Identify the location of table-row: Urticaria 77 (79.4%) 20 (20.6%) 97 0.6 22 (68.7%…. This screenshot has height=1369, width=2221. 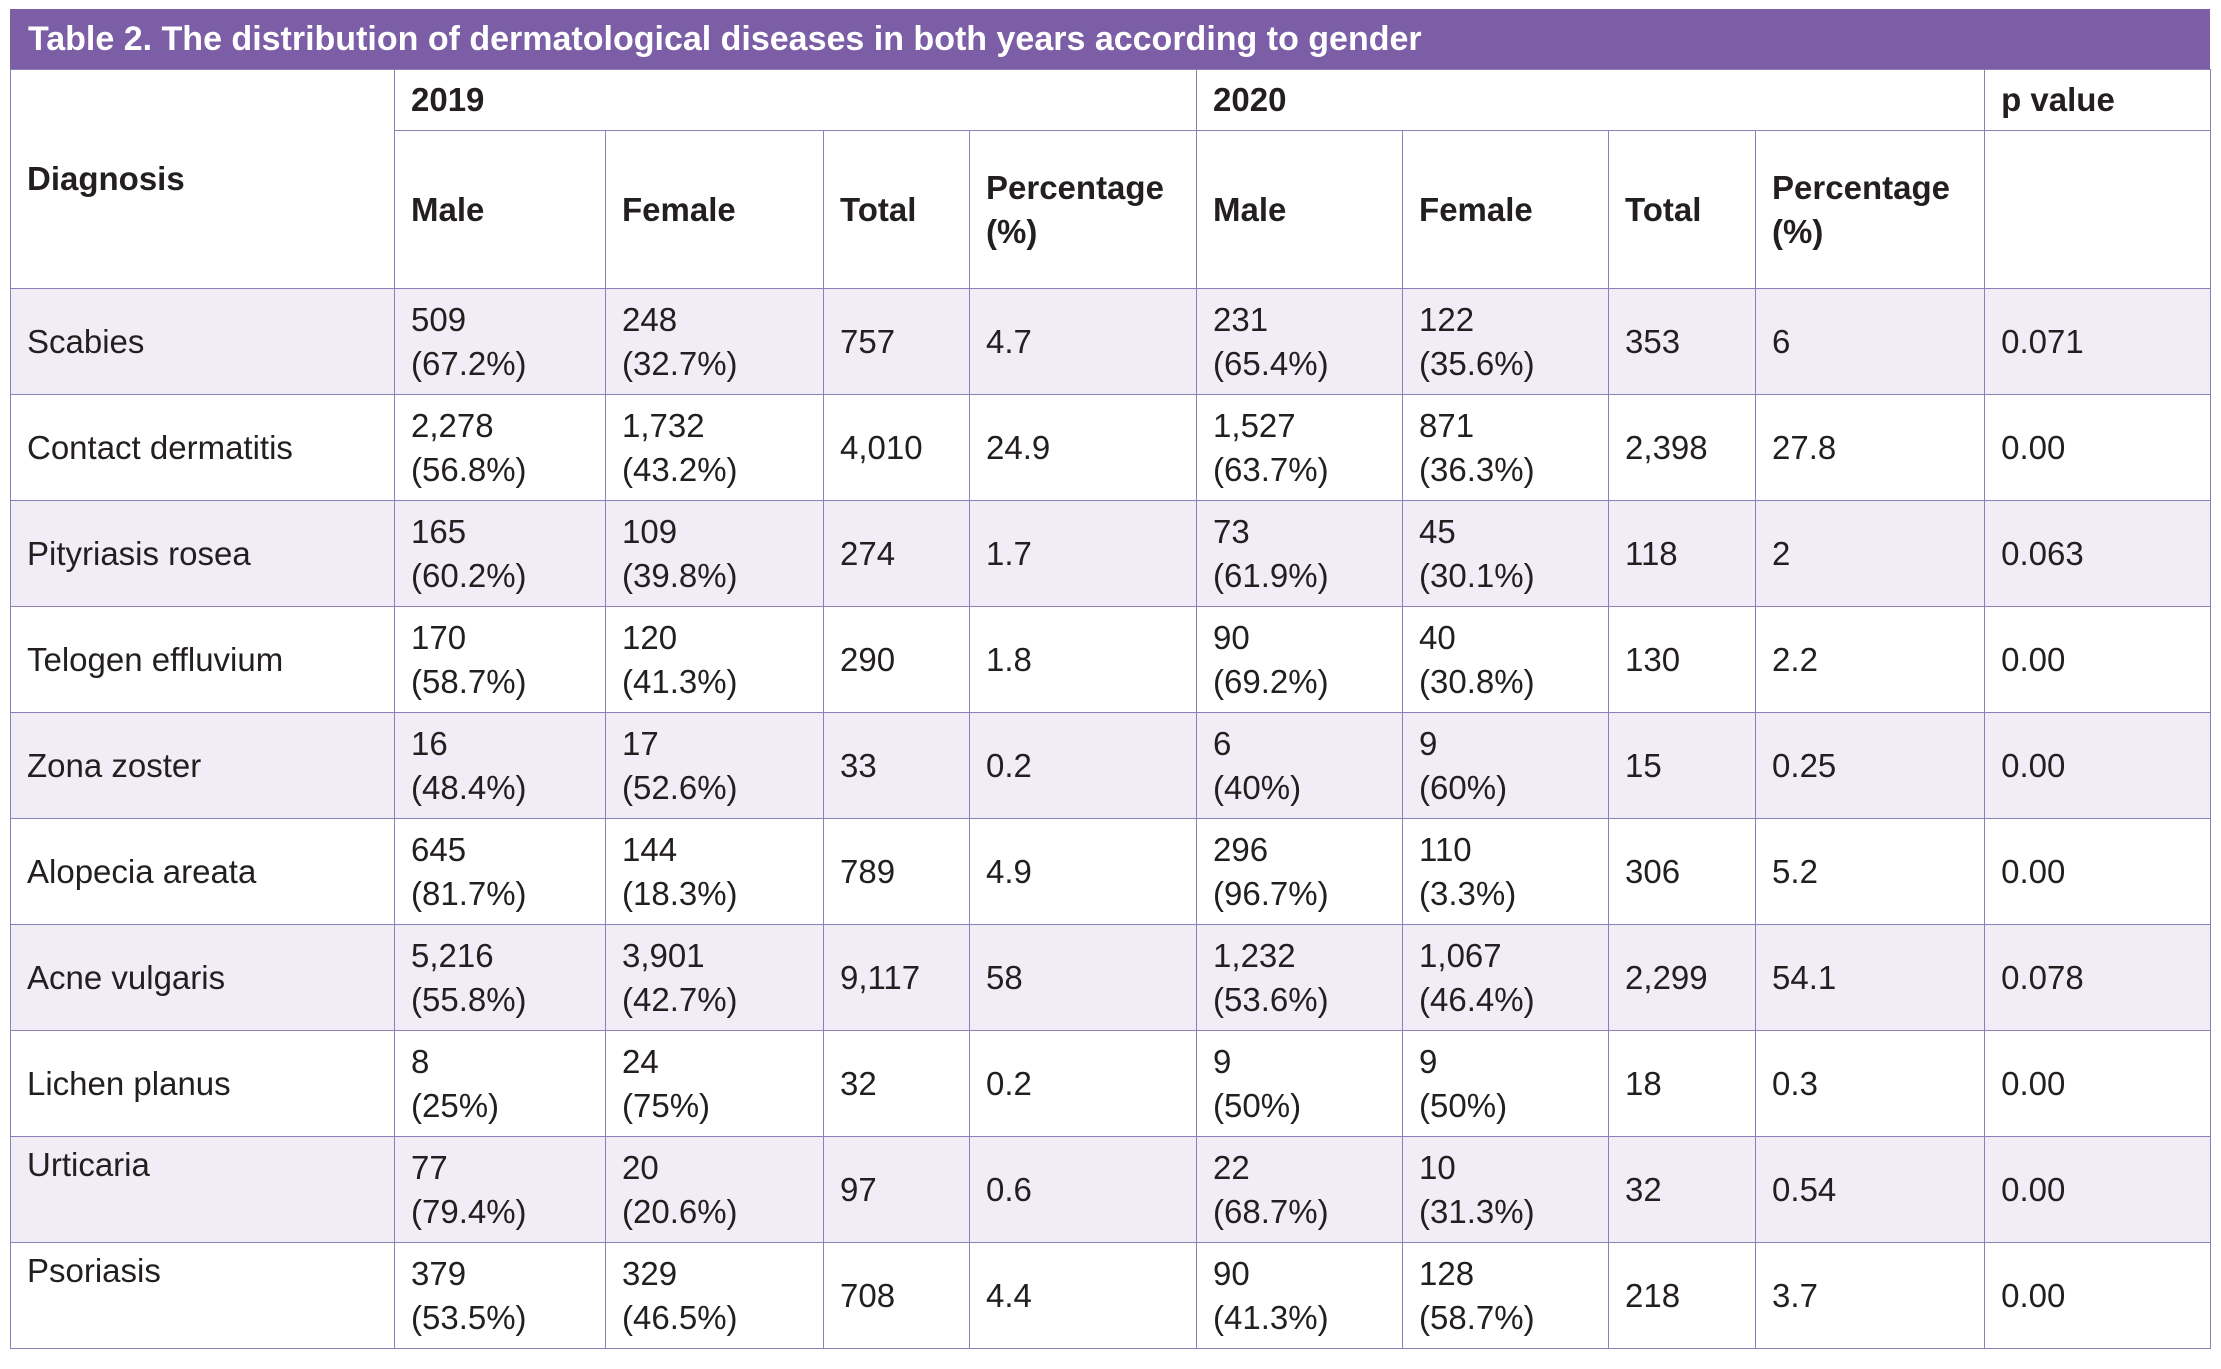
(1111, 1189).